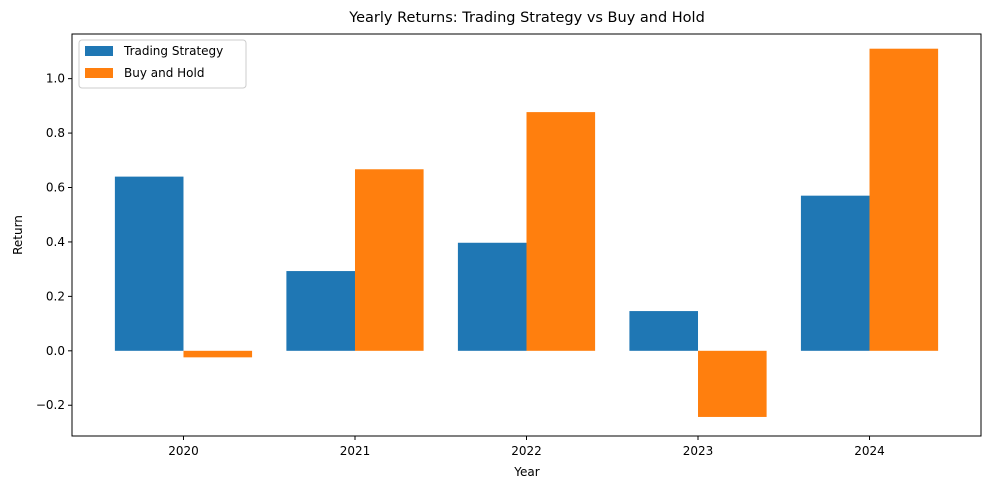  I want to click on y-axis: −0.2 0.0 0.2 0.4 0.6 0.8 1.0, so click(54, 242).